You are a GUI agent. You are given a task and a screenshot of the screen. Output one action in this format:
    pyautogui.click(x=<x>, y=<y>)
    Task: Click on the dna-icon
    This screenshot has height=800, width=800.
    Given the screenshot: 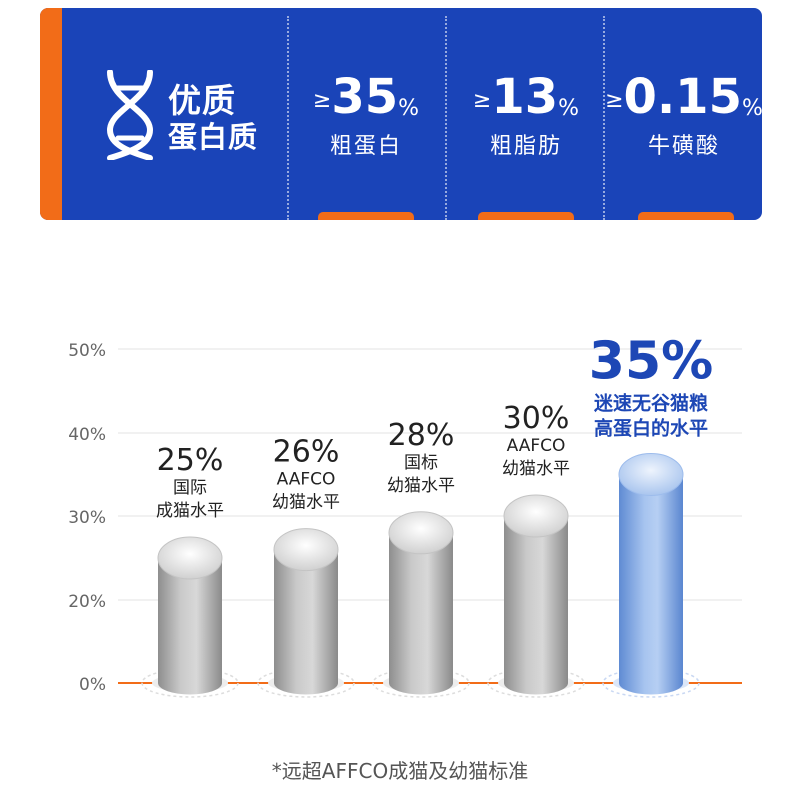 What is the action you would take?
    pyautogui.click(x=130, y=115)
    